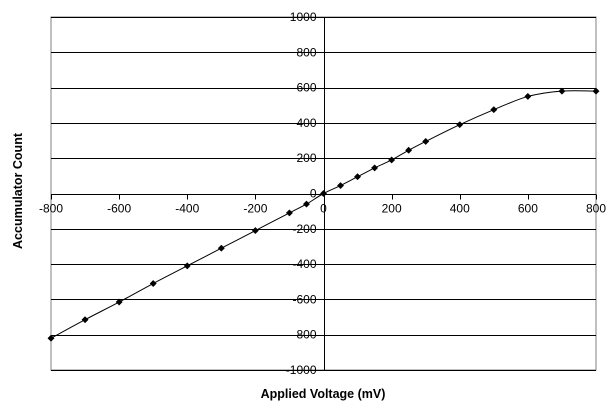 The image size is (609, 403). What do you see at coordinates (306, 52) in the screenshot?
I see `y-tick-label: 800` at bounding box center [306, 52].